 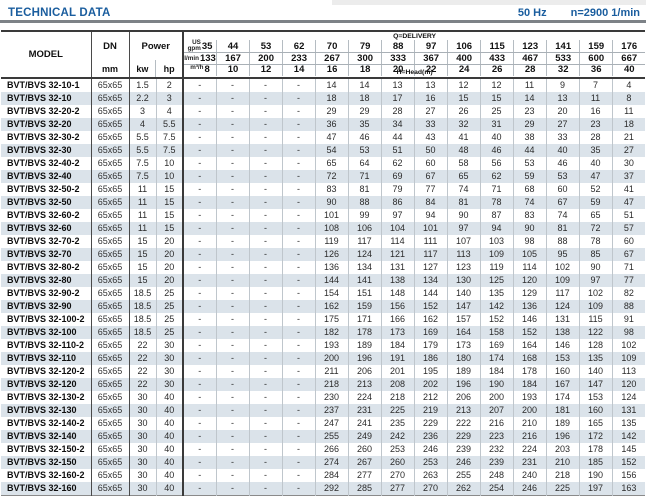 What do you see at coordinates (596, 384) in the screenshot?
I see `head-value-cell: 147` at bounding box center [596, 384].